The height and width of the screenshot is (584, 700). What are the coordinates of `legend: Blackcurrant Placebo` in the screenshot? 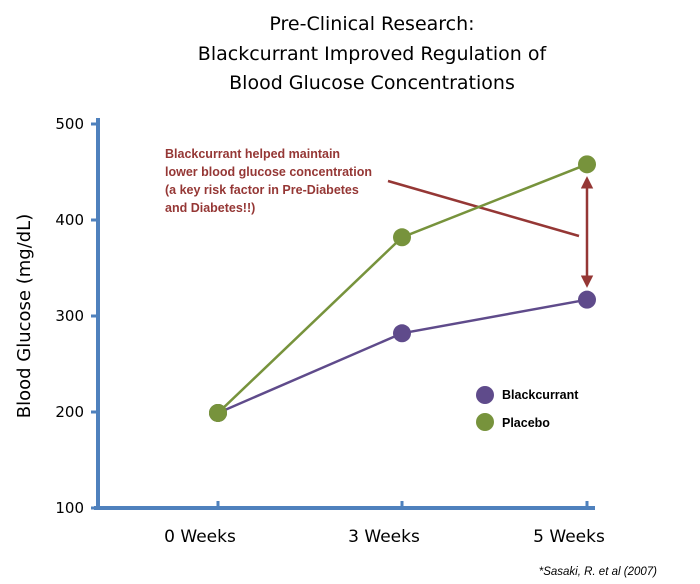 It's located at (527, 408).